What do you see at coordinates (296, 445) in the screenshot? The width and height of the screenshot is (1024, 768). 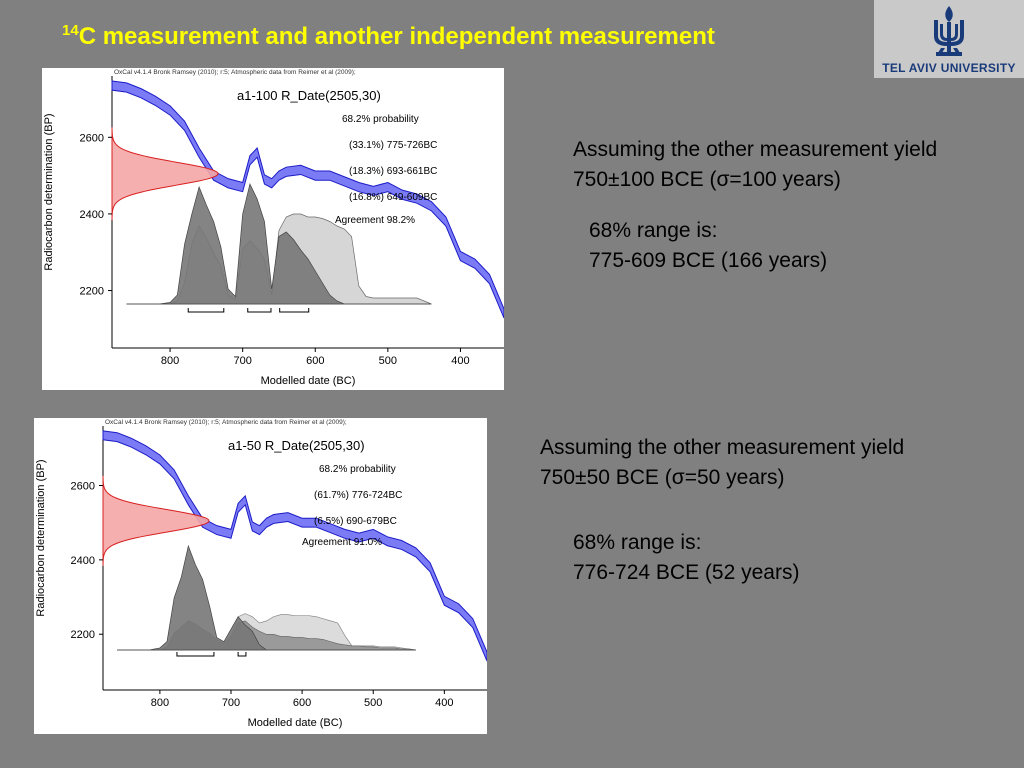 I see `chart-title: a1-50 R_Date(2505,30)` at bounding box center [296, 445].